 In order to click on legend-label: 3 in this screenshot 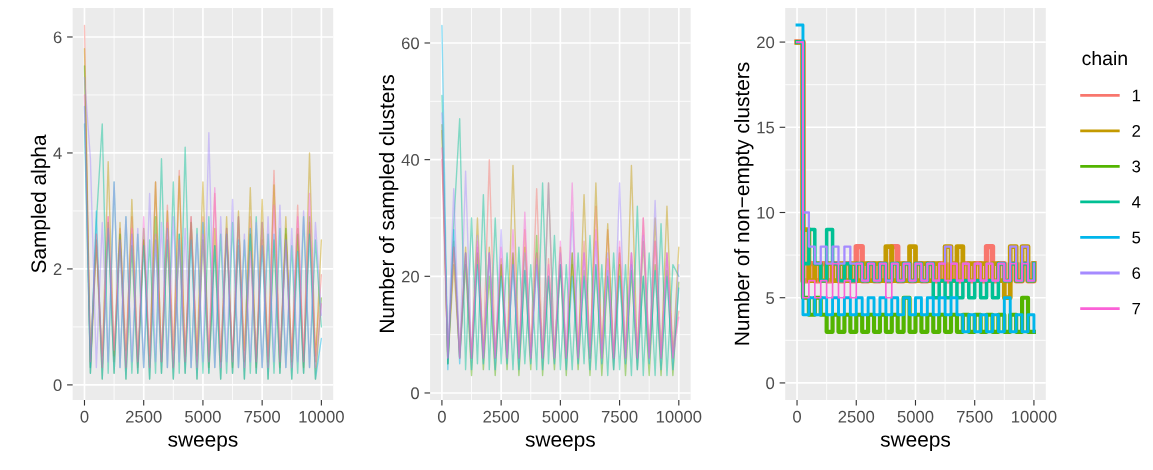, I will do `click(1136, 166)`.